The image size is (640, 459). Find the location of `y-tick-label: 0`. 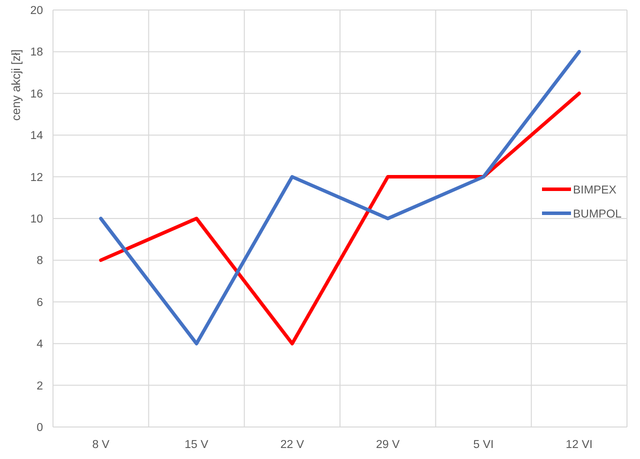

y-tick-label: 0 is located at coordinates (39, 428).